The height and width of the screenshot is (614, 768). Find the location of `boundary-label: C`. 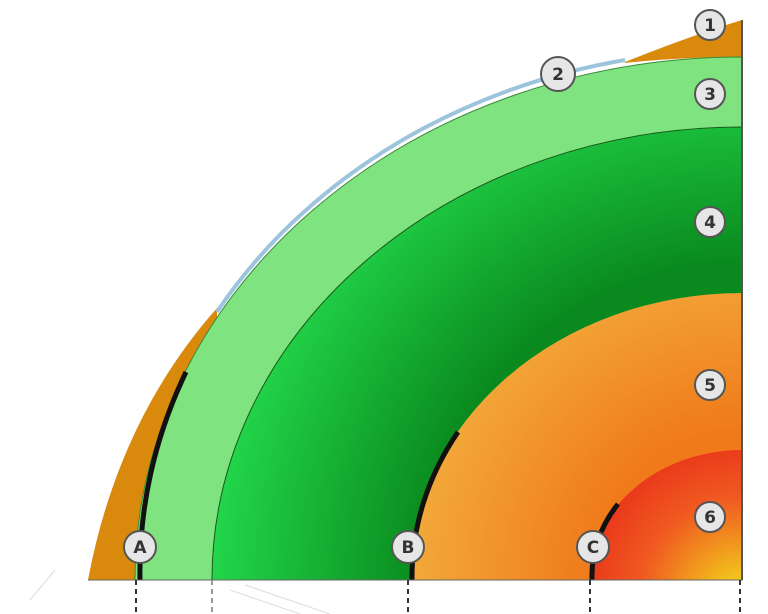

boundary-label: C is located at coordinates (593, 548).